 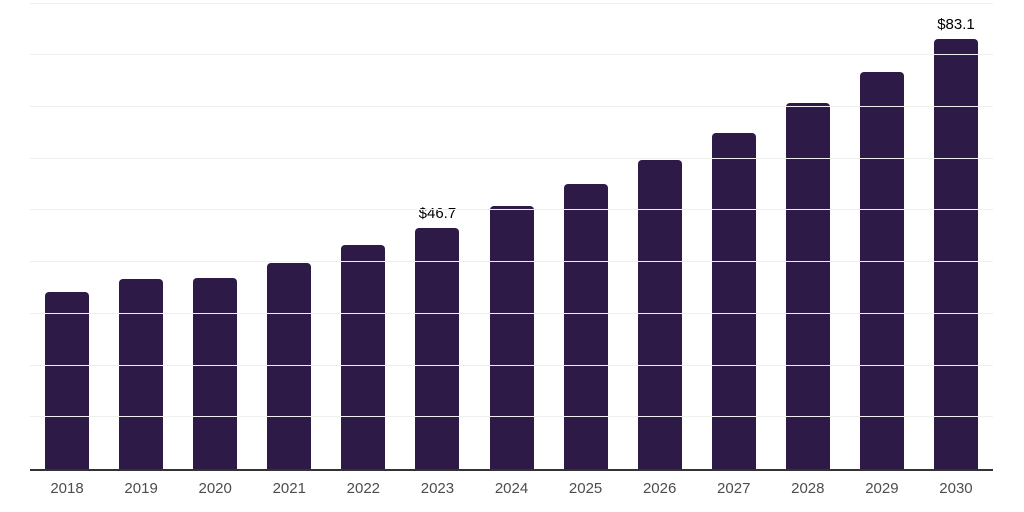 I want to click on x-axis-label-2029: 2029, so click(x=882, y=488).